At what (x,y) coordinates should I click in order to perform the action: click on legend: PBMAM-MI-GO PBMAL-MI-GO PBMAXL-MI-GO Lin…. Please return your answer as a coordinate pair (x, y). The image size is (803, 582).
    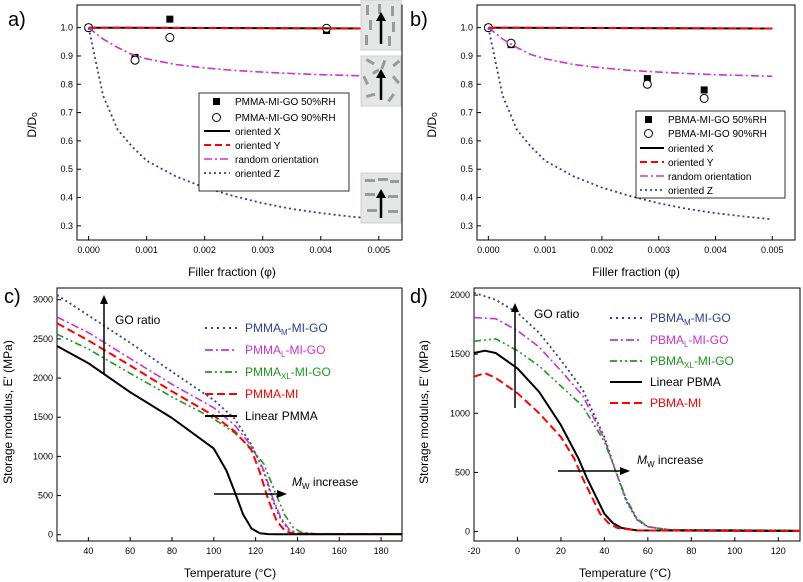
    Looking at the image, I should click on (672, 360).